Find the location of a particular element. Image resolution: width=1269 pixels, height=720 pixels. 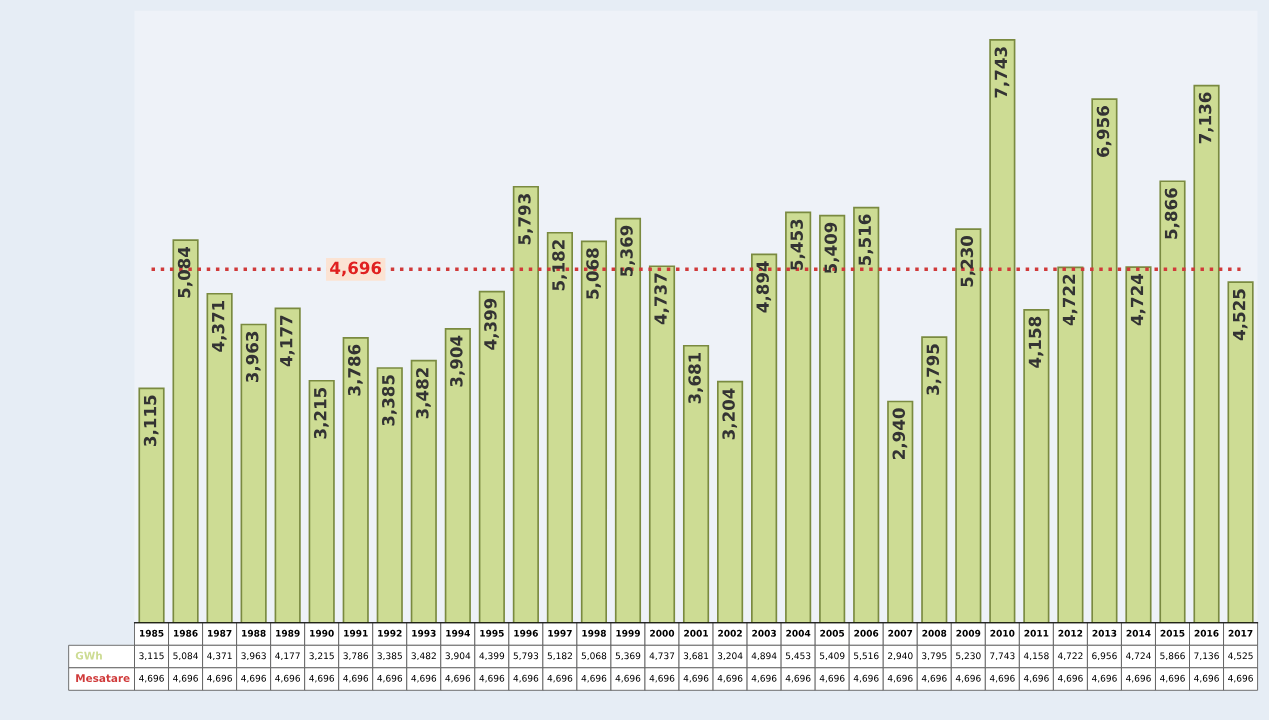

data-label: 3,904 is located at coordinates (458, 656).